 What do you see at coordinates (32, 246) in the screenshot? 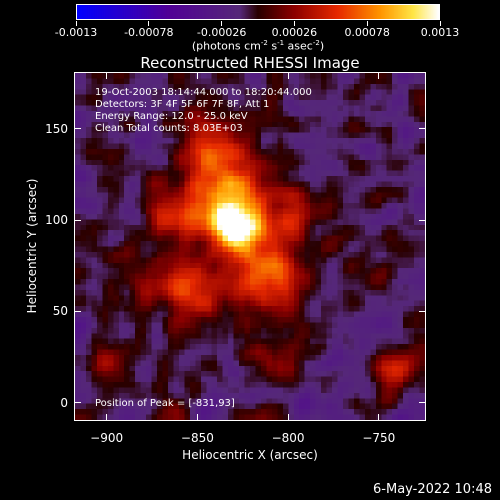
I see `y-axis-title: Heliocentric Y (arcsec)` at bounding box center [32, 246].